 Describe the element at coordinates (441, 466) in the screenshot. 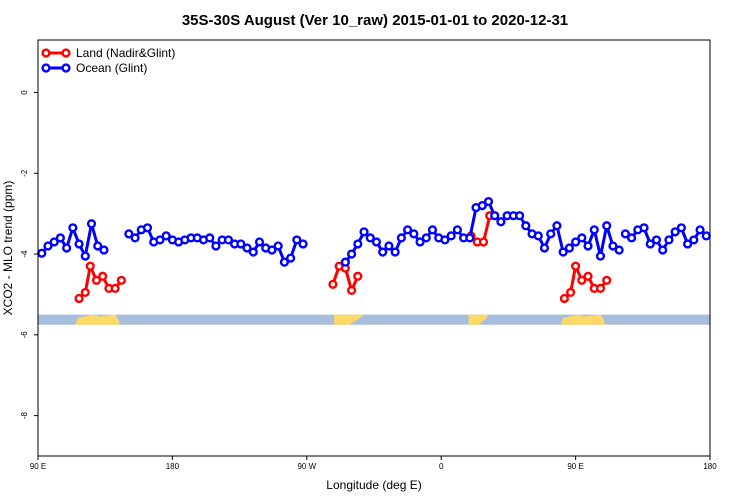

I see `x-tick-label: 0` at that location.